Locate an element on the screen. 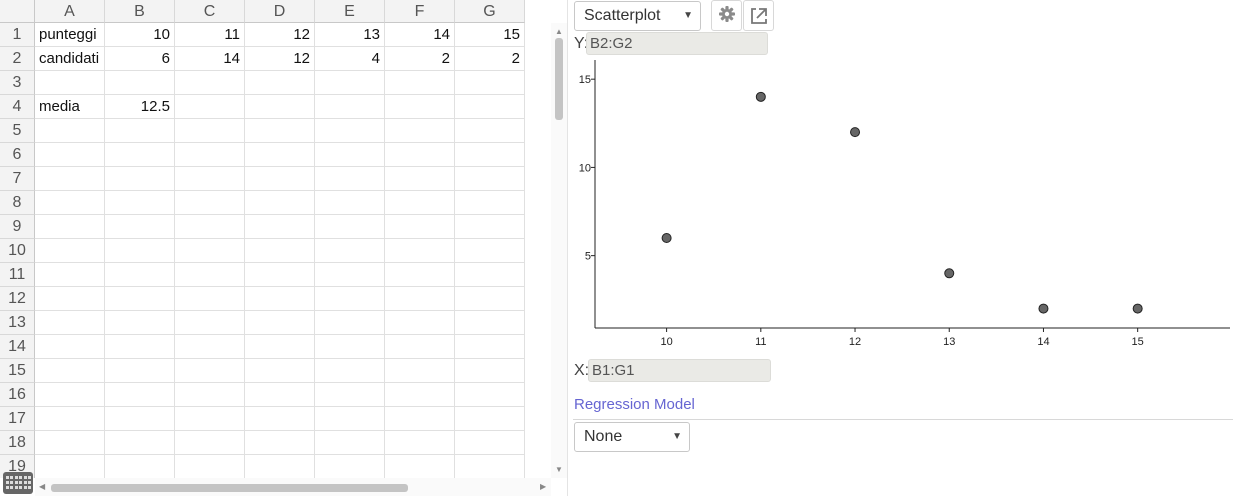 This screenshot has height=496, width=1233. cell-a17 is located at coordinates (70, 419).